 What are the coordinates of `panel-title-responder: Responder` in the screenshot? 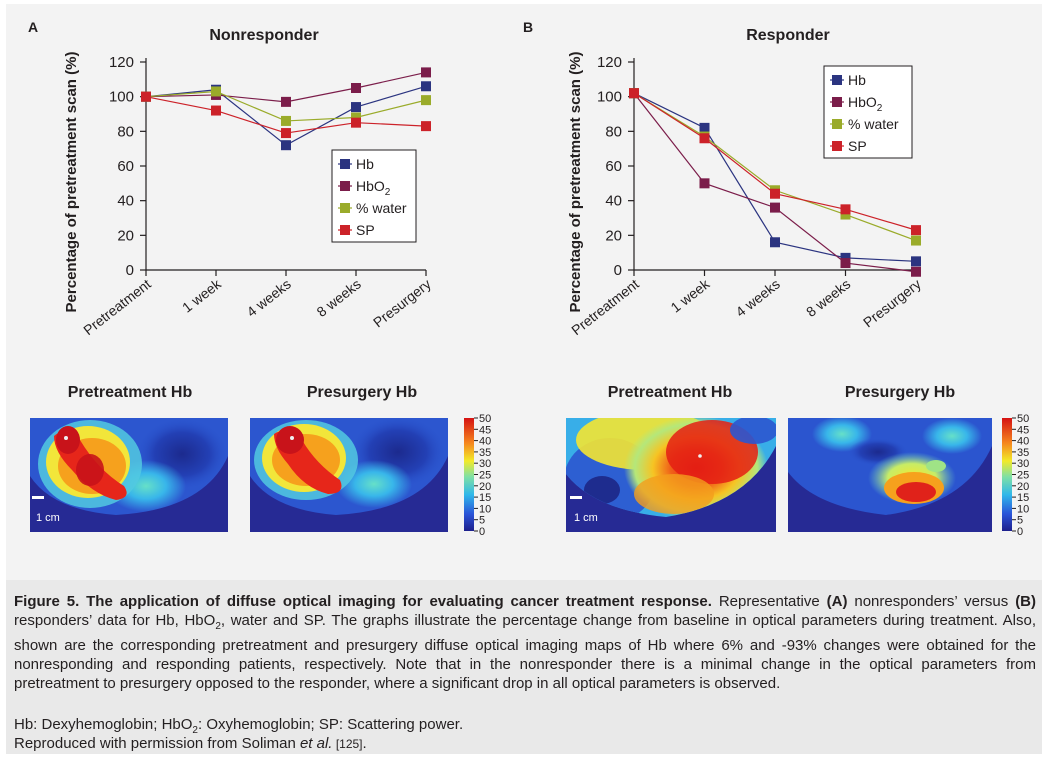 It's located at (788, 35).